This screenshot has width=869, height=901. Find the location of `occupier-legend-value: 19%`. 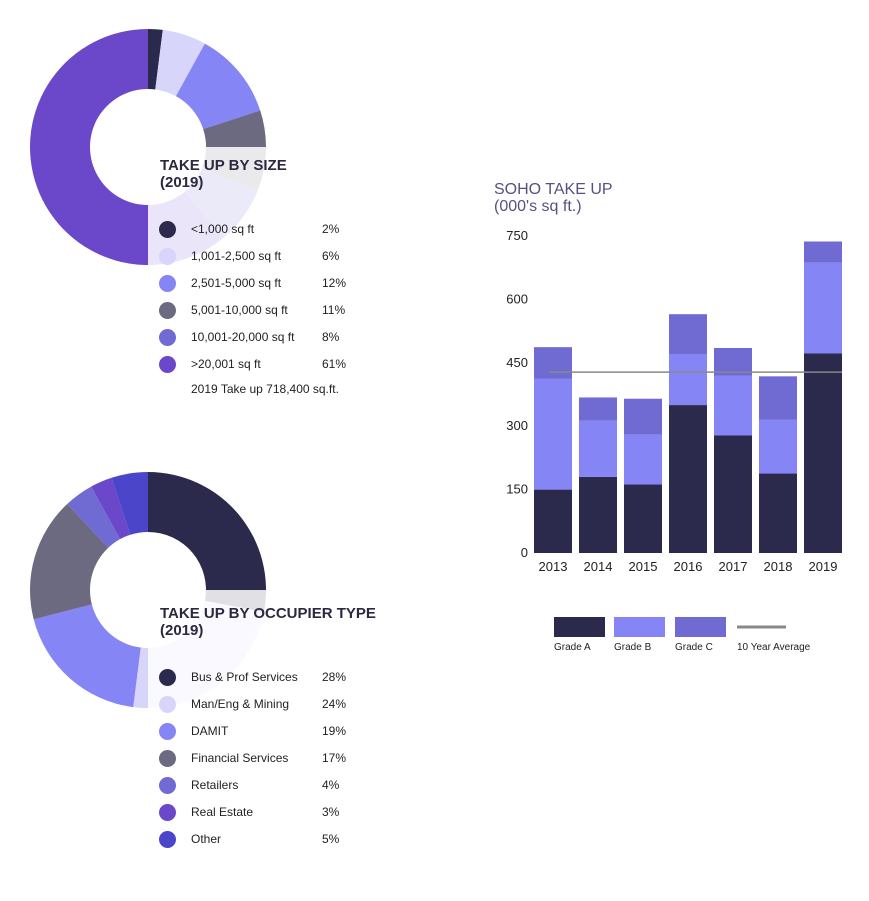

occupier-legend-value: 19% is located at coordinates (334, 731).